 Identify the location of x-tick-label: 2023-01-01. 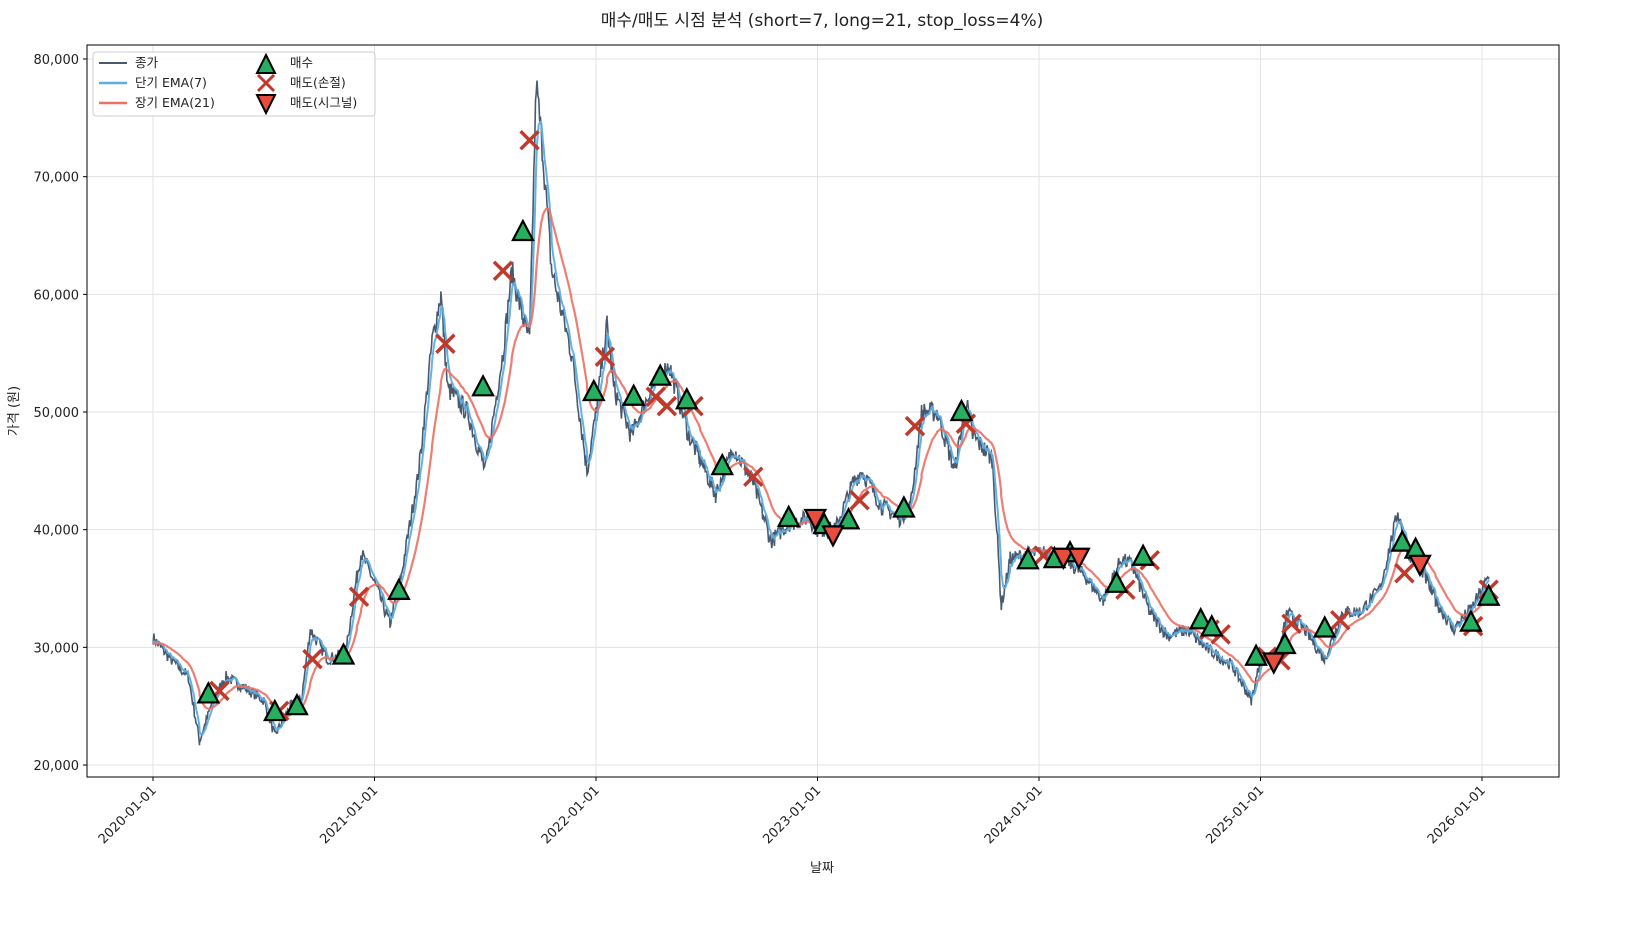
(792, 815).